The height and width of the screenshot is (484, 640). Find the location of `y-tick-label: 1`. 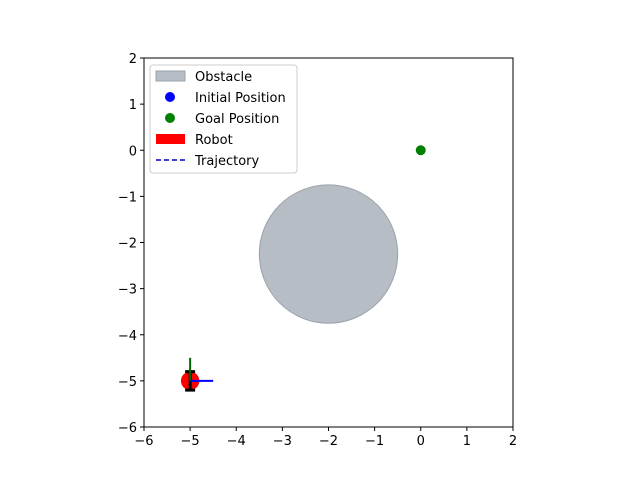

y-tick-label: 1 is located at coordinates (133, 105).